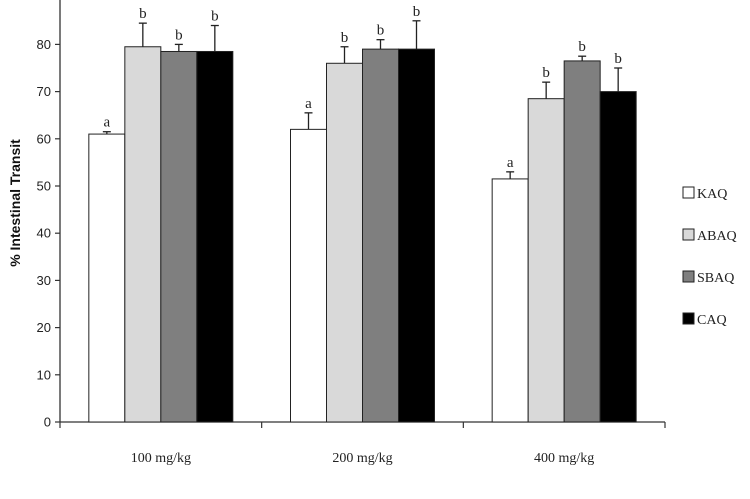 The image size is (750, 499). What do you see at coordinates (44, 327) in the screenshot?
I see `y-tick-label: 20` at bounding box center [44, 327].